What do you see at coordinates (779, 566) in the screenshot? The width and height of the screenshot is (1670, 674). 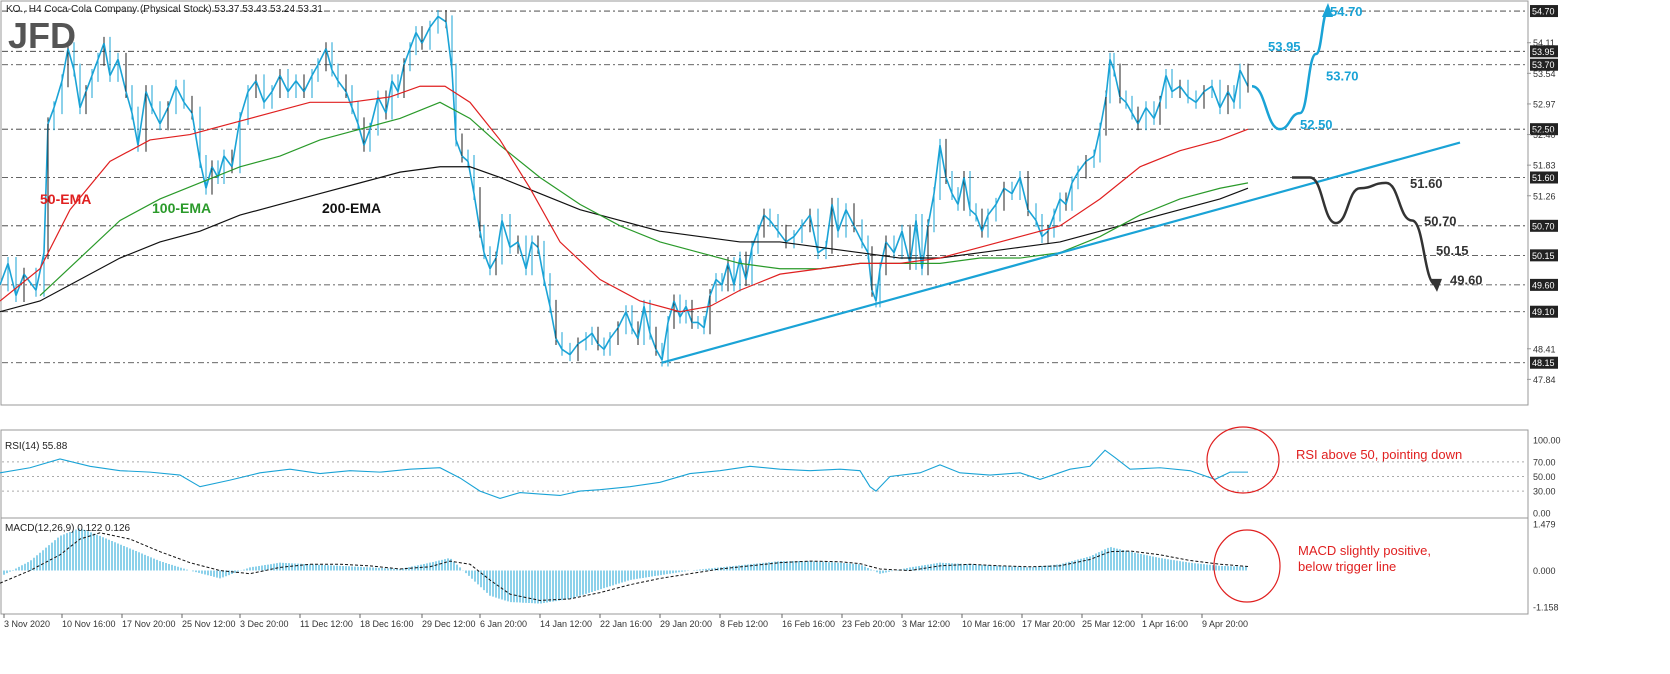 I see `macd-series: 1.479 0.000 -1.158` at bounding box center [779, 566].